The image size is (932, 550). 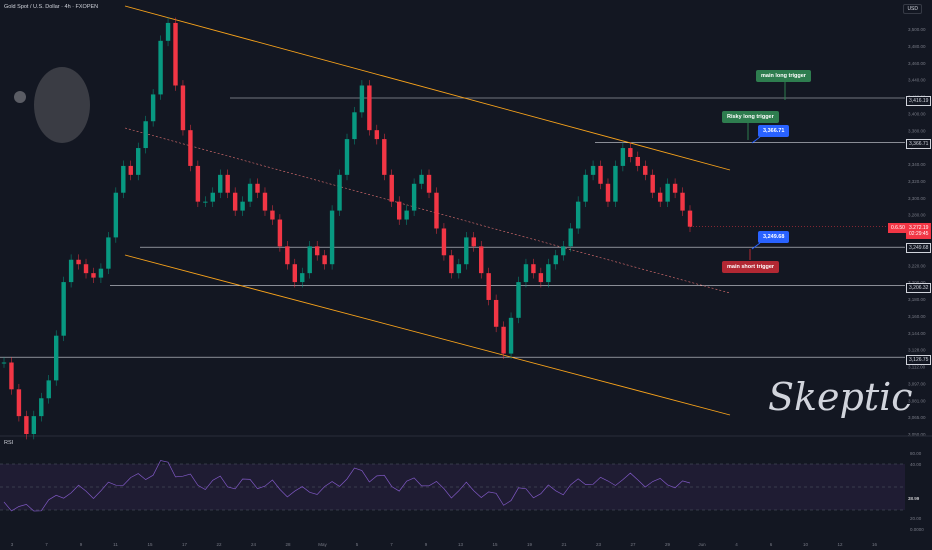 I want to click on currency-badge: USD, so click(x=912, y=9).